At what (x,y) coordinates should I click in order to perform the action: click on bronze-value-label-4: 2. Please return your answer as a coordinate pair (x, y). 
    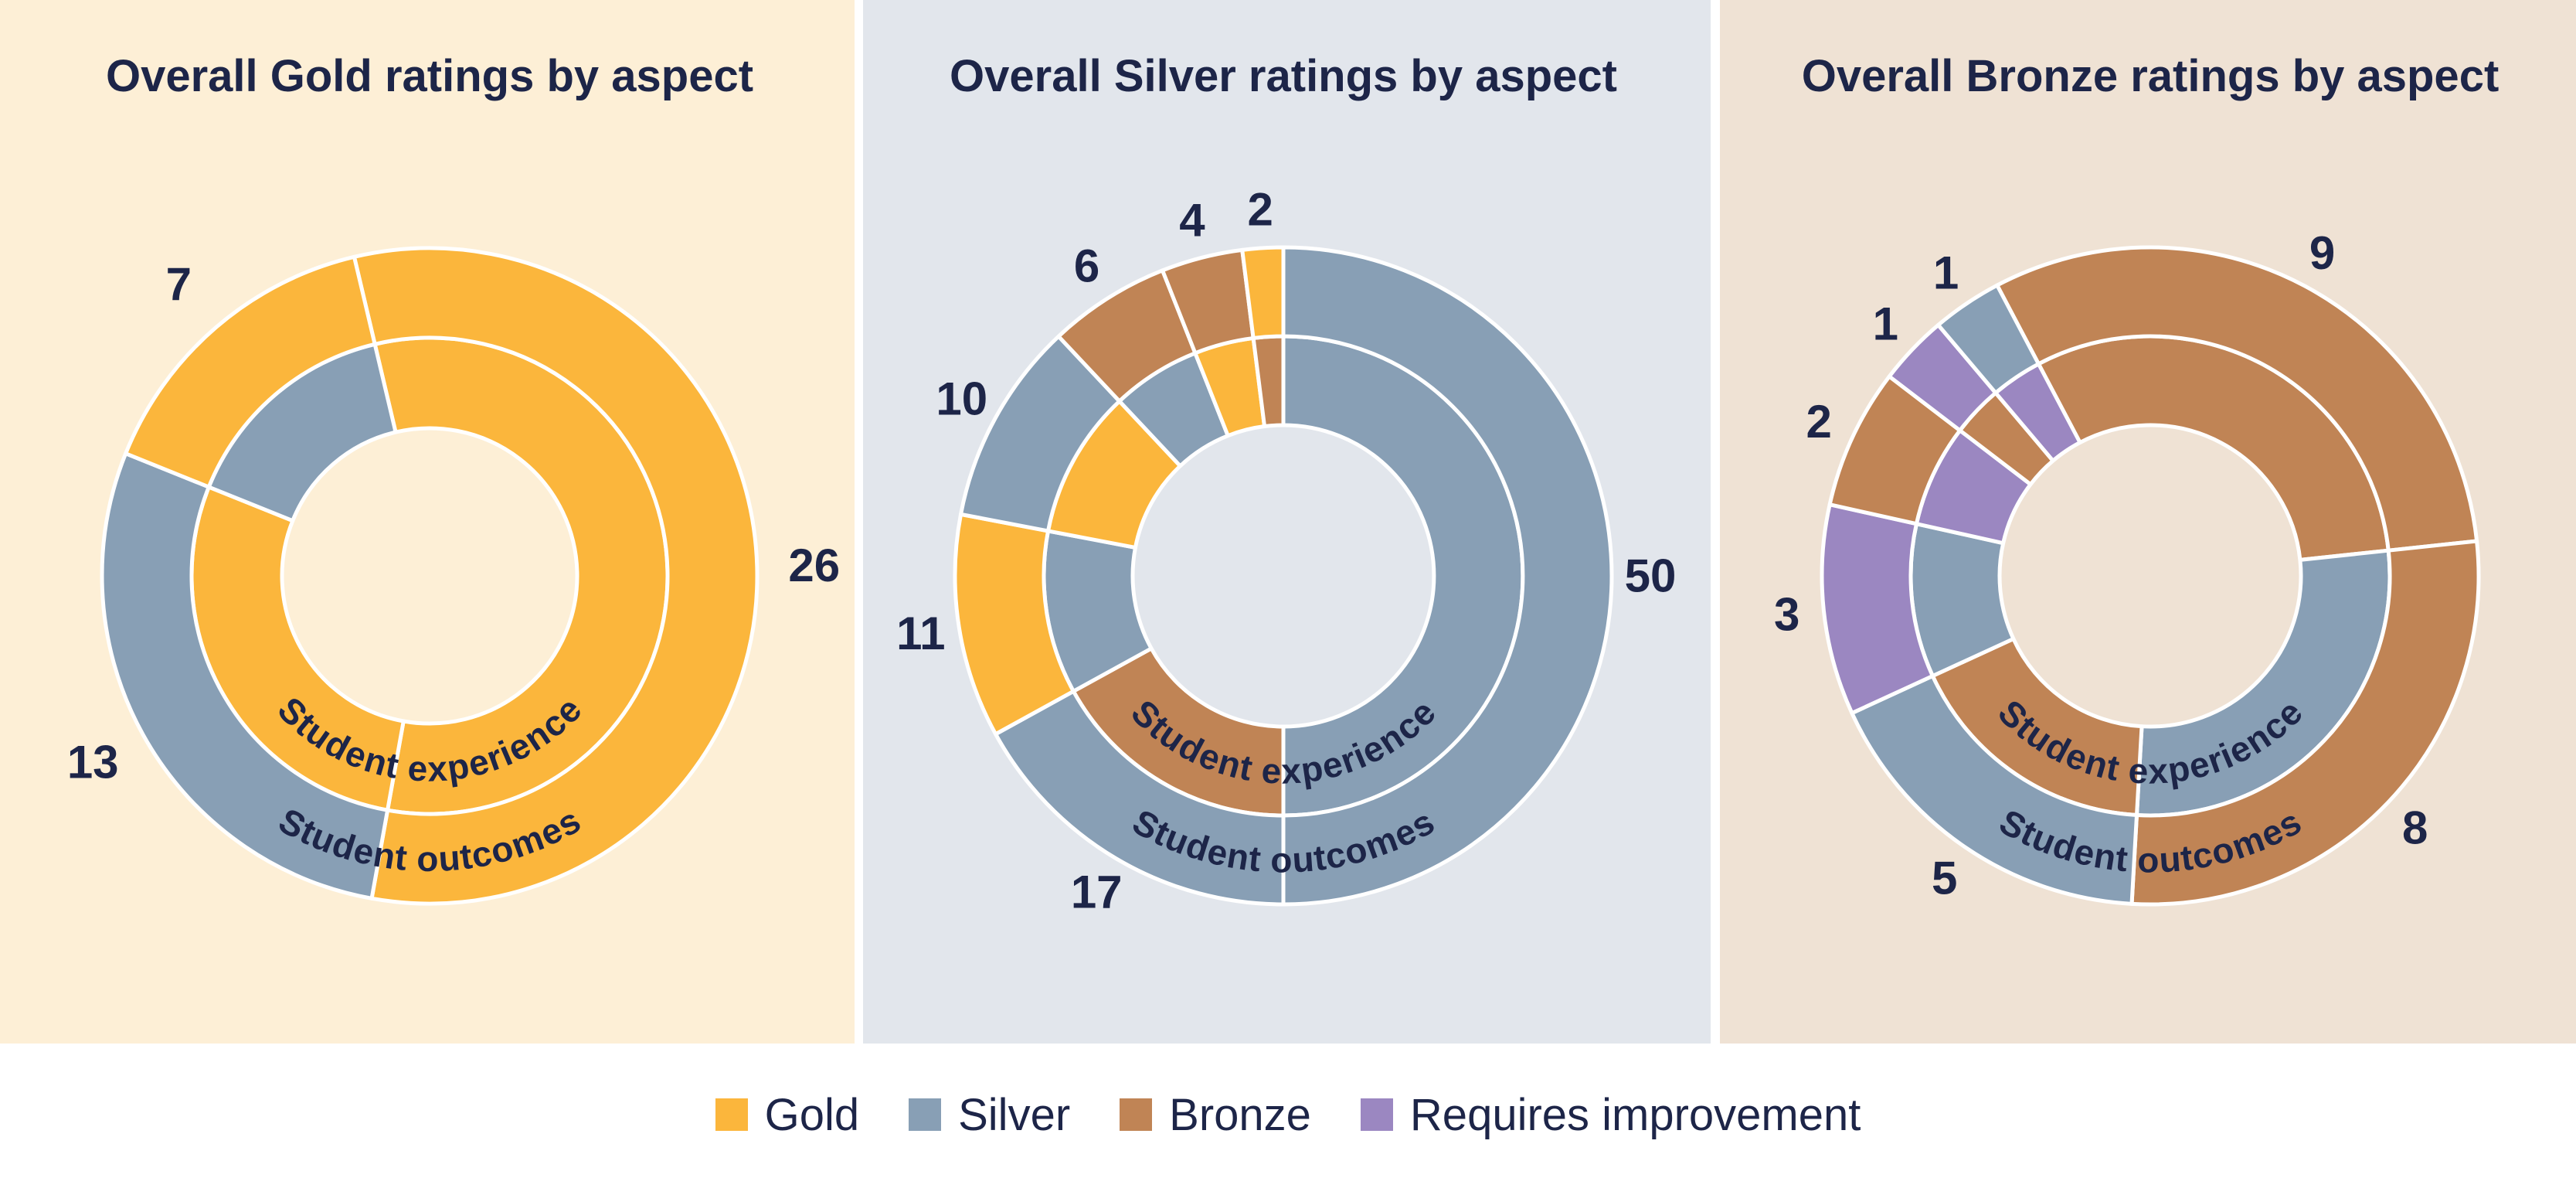
    Looking at the image, I should click on (1819, 422).